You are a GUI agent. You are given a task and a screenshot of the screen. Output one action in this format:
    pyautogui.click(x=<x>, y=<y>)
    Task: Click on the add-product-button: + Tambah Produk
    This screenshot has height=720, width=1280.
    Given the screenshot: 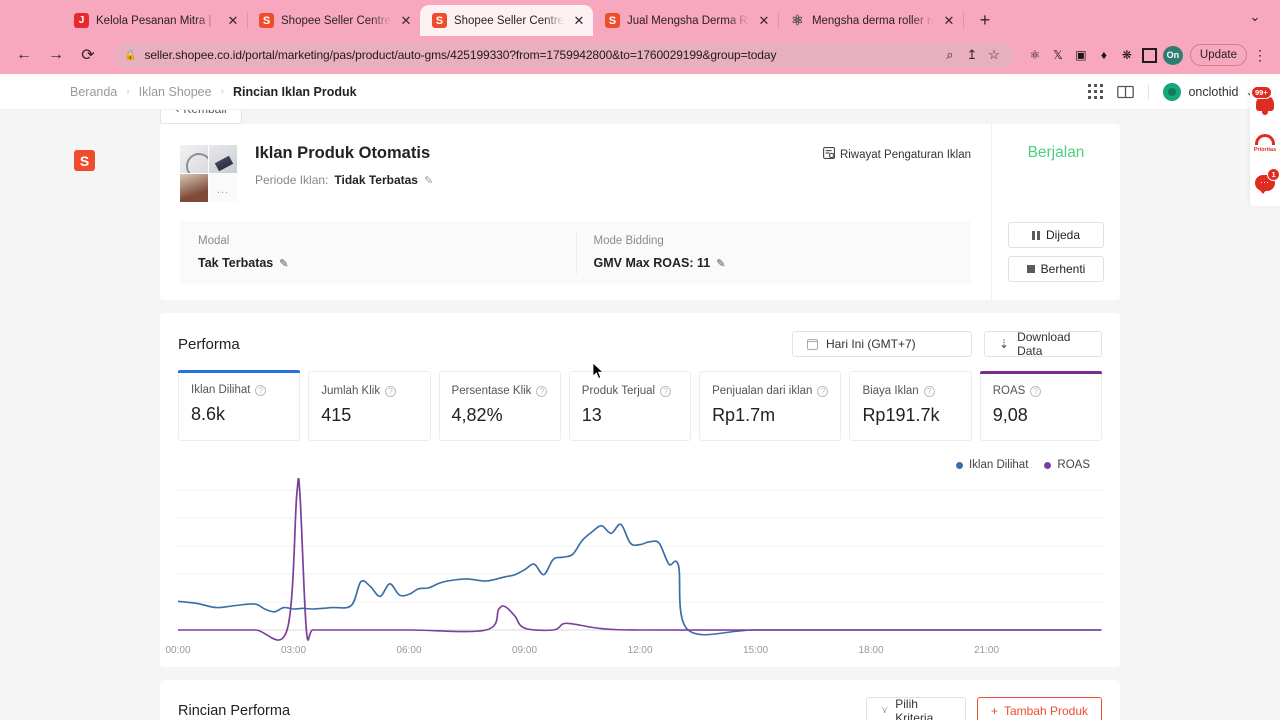 What is the action you would take?
    pyautogui.click(x=1039, y=708)
    